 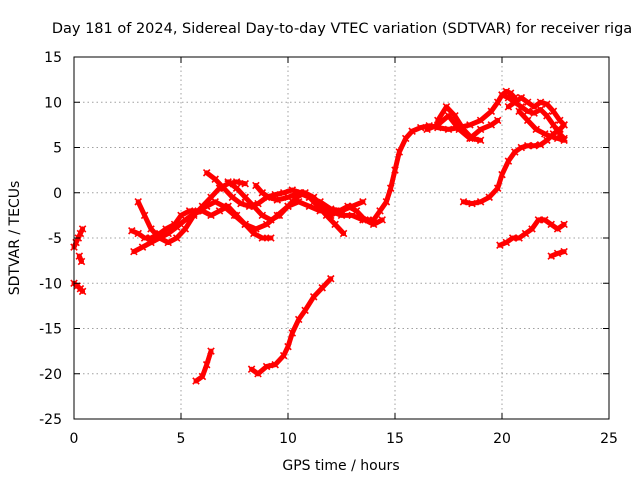 I want to click on y-tick-label: -20, so click(x=50, y=375).